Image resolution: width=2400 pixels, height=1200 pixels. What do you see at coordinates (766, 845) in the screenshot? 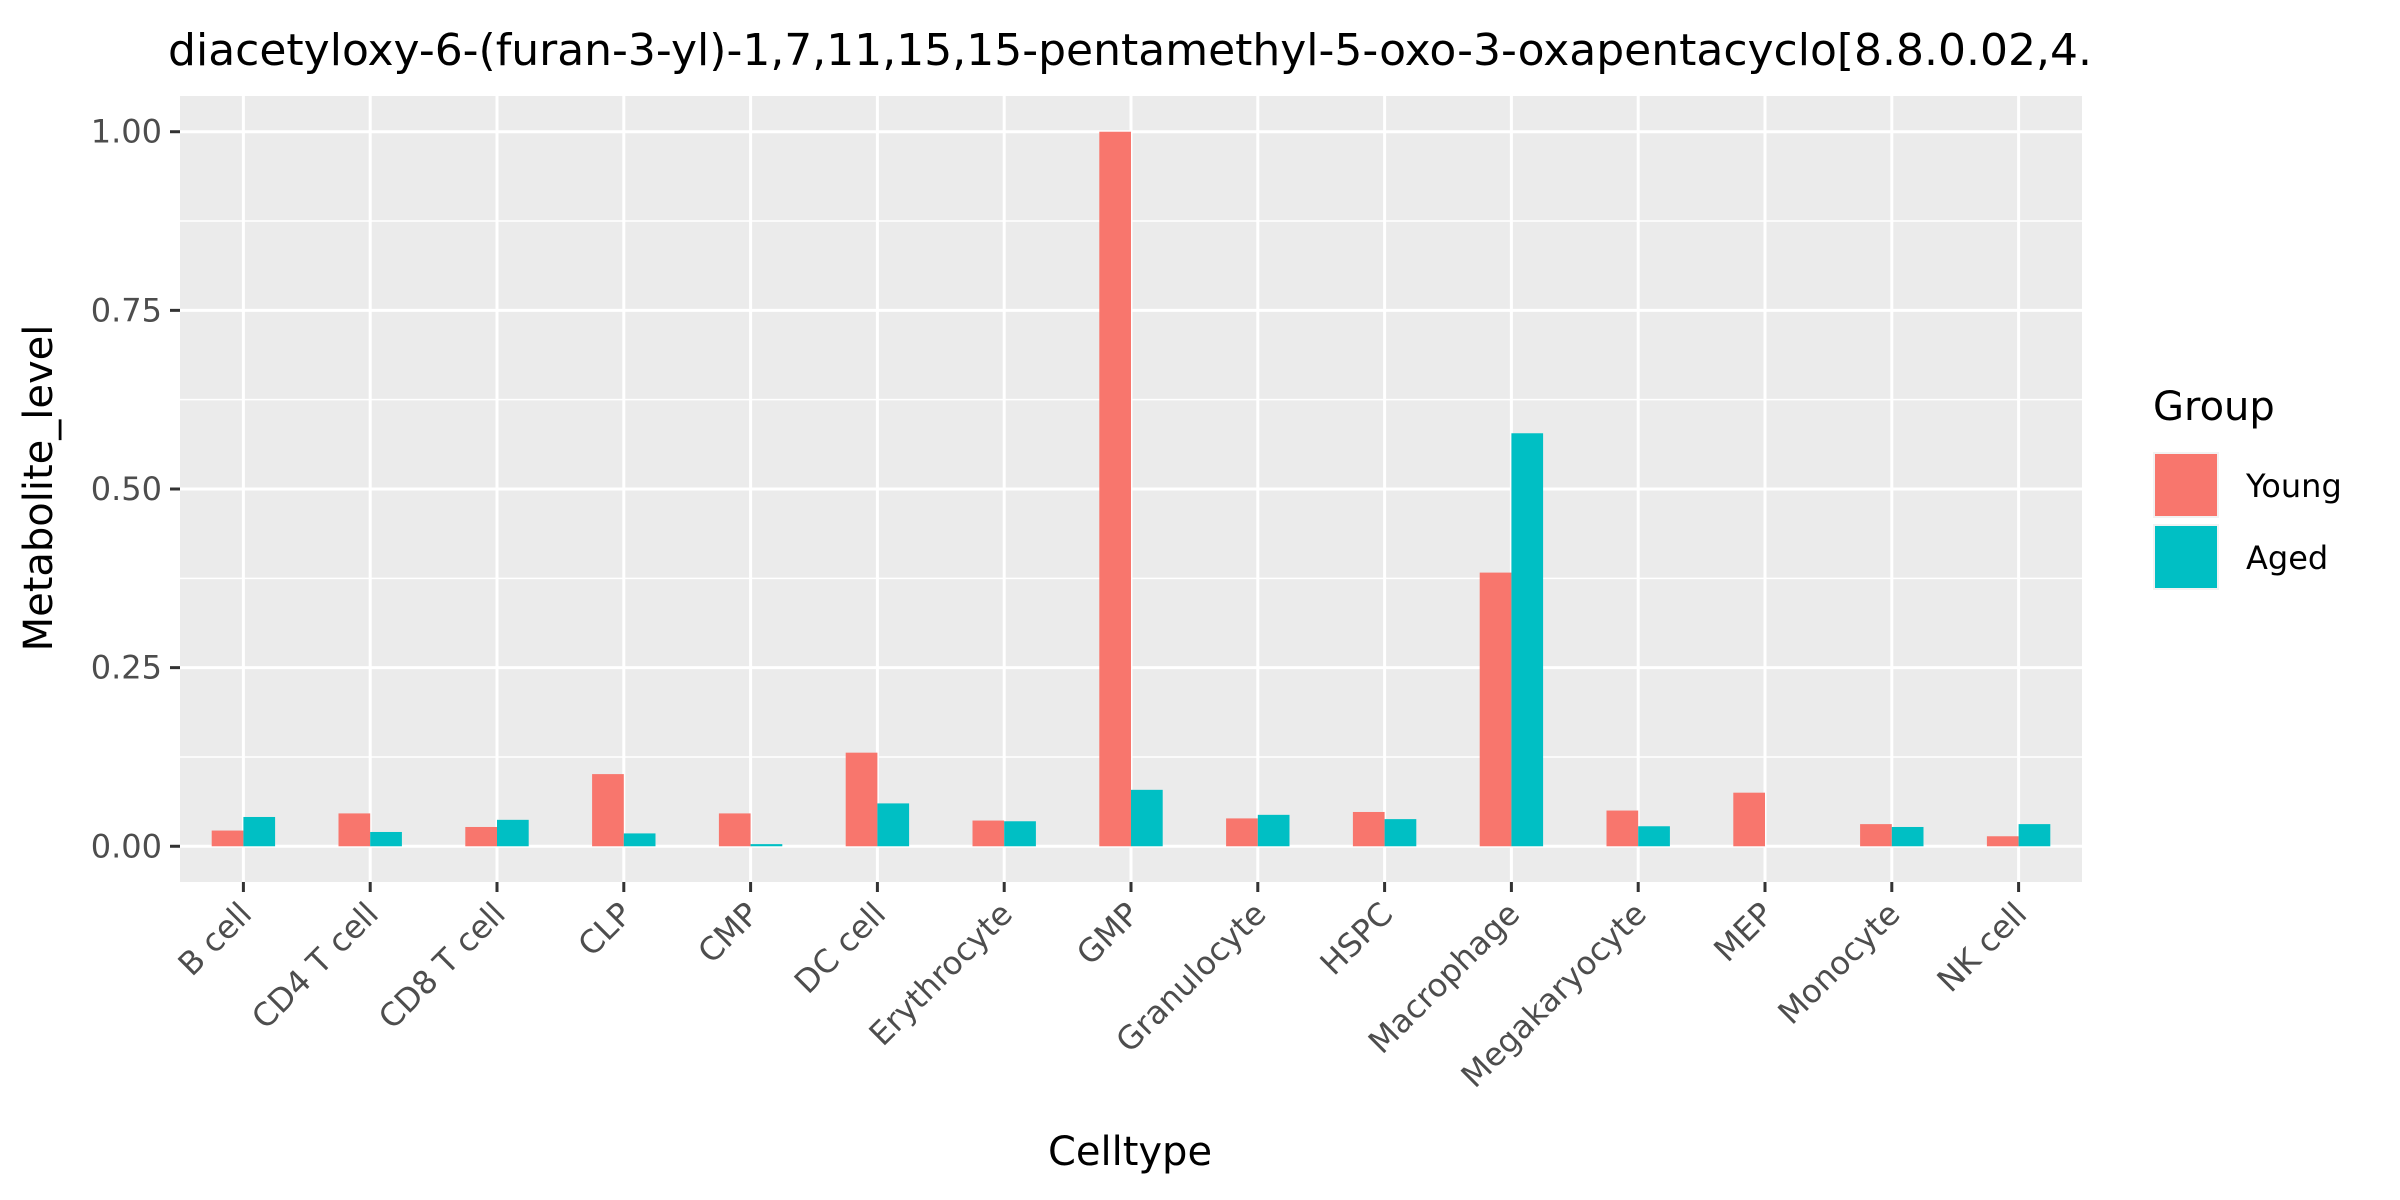
I see `bar-aged-cmp` at bounding box center [766, 845].